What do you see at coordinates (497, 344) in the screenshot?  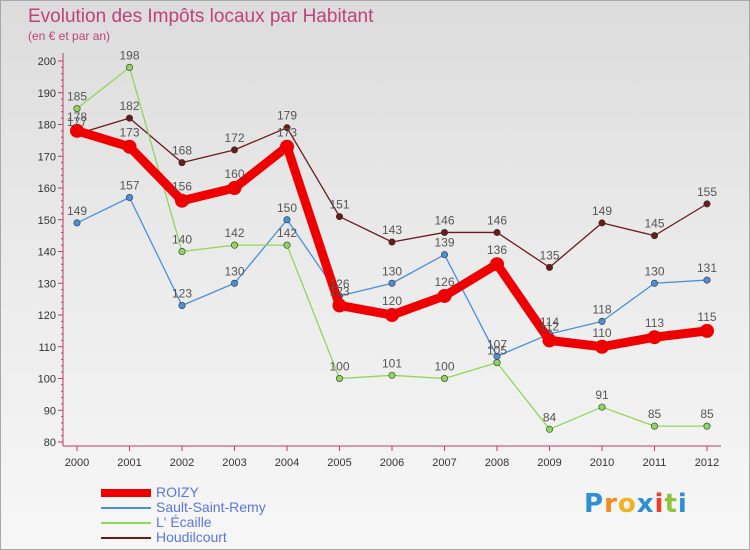 I see `data-label-sault-saint-remy: 107` at bounding box center [497, 344].